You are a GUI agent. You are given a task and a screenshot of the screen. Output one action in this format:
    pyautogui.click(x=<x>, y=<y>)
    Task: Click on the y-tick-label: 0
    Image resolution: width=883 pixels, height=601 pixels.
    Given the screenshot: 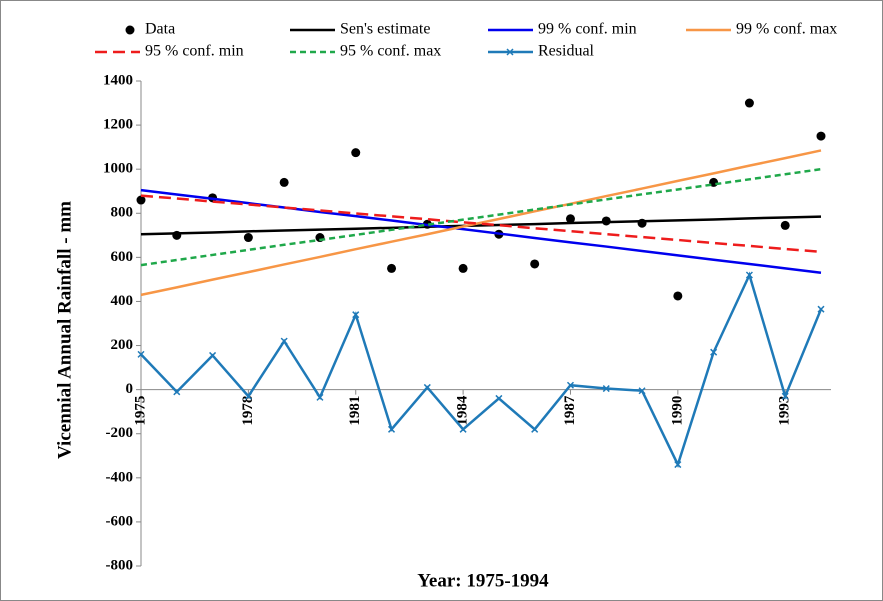 What is the action you would take?
    pyautogui.click(x=130, y=389)
    